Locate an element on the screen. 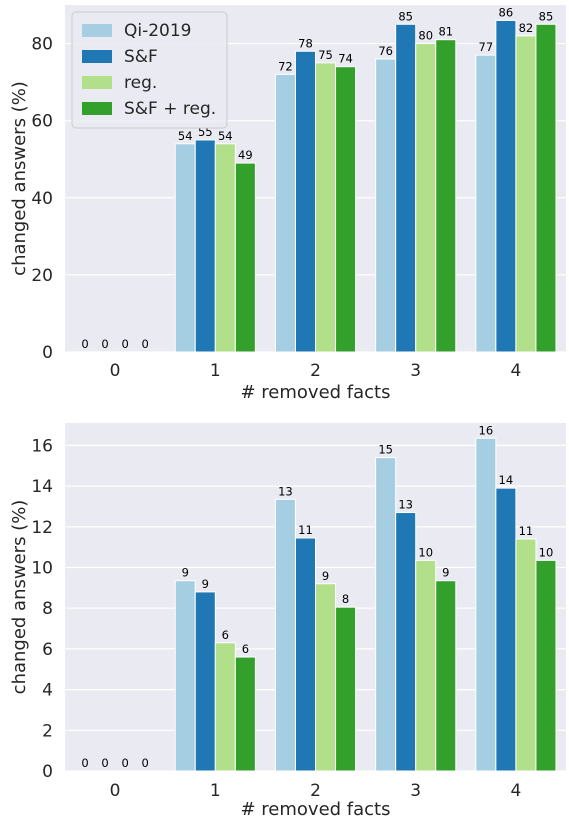 The height and width of the screenshot is (823, 569). legend-box is located at coordinates (149, 70).